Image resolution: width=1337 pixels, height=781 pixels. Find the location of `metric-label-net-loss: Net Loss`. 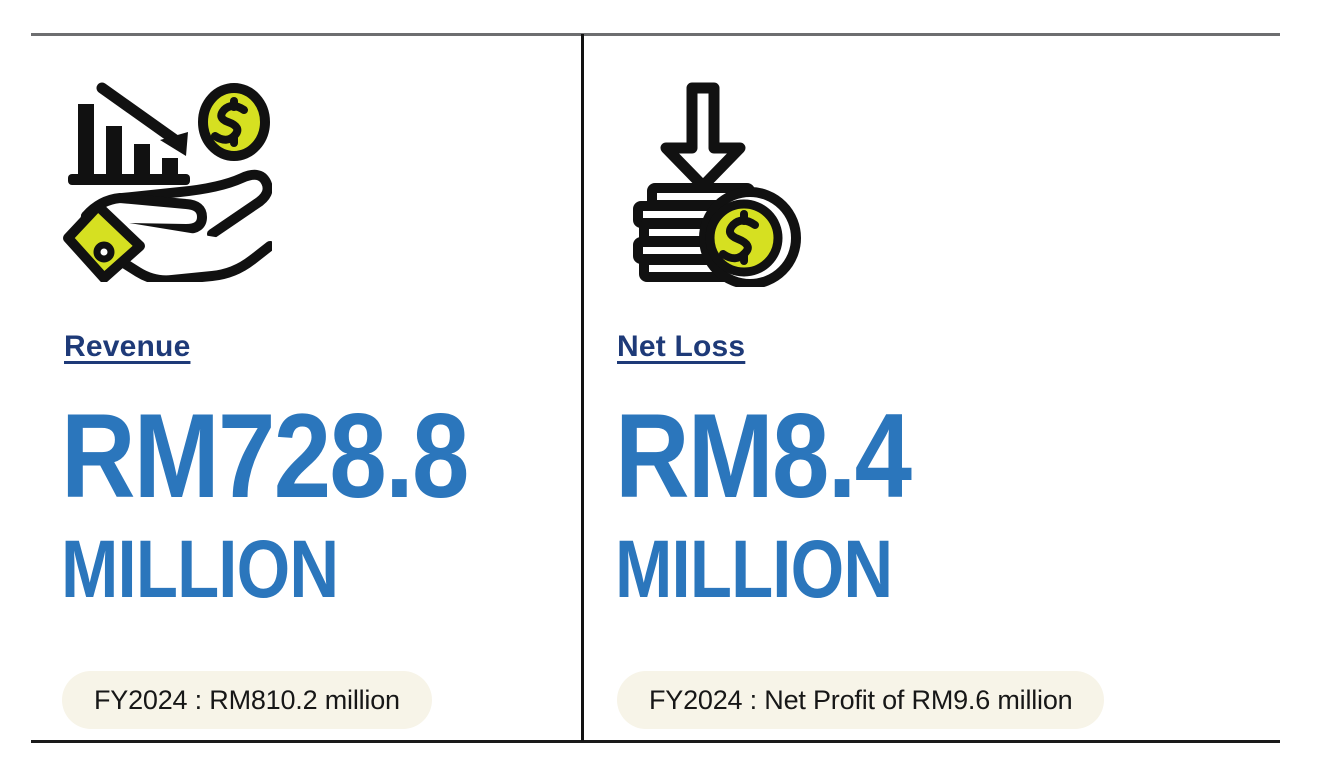

metric-label-net-loss: Net Loss is located at coordinates (681, 346).